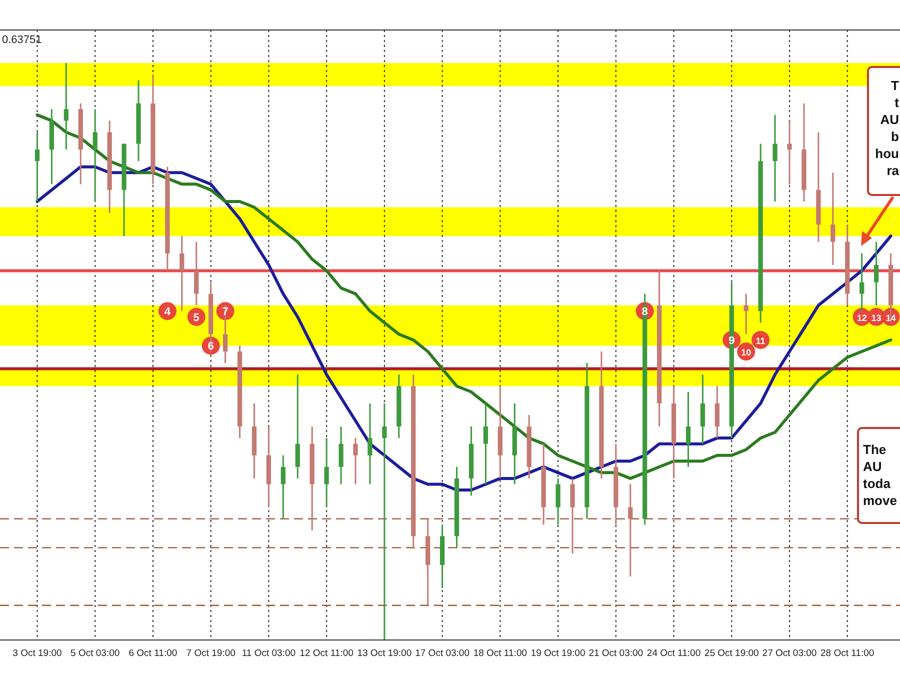 This screenshot has height=675, width=900. Describe the element at coordinates (891, 317) in the screenshot. I see `annotation: 14` at that location.